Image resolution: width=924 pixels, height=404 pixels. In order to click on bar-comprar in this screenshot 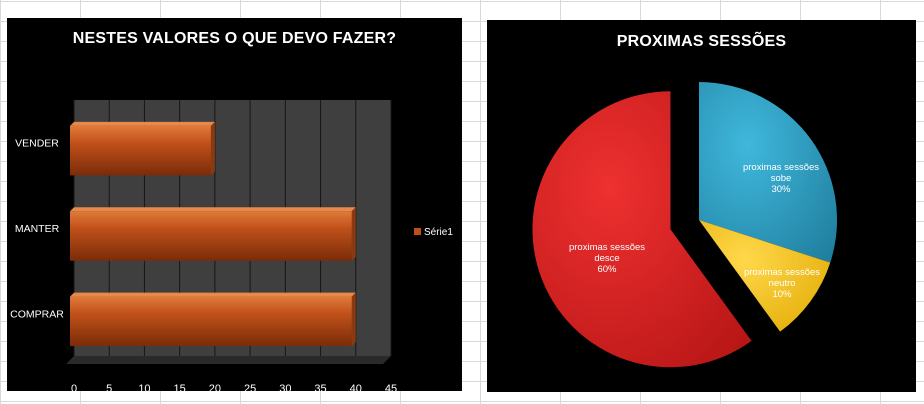, I will do `click(211, 321)`.